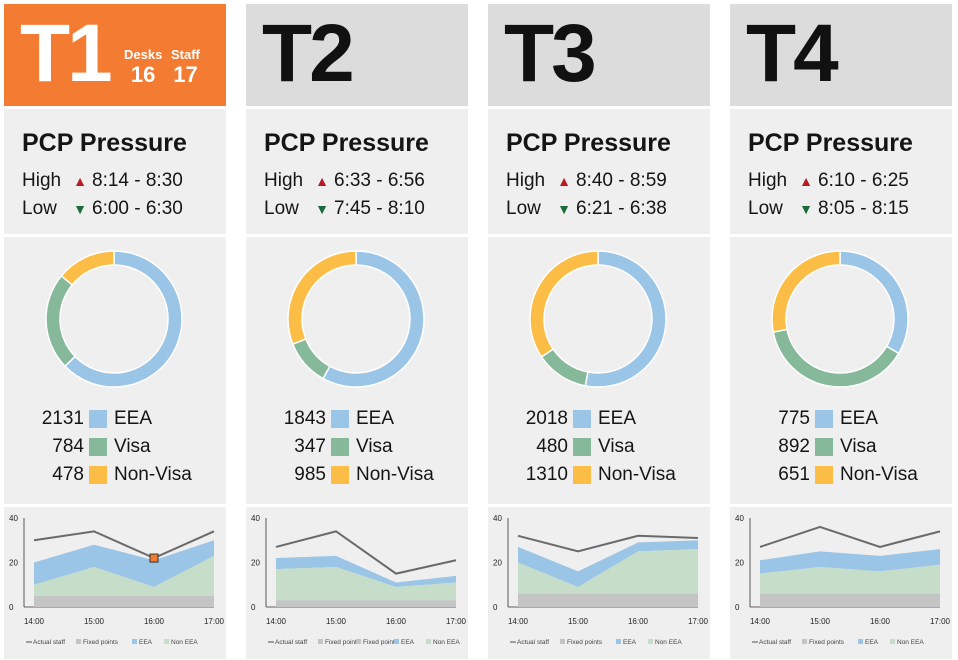 This screenshot has height=660, width=958. What do you see at coordinates (137, 208) in the screenshot?
I see `low-range: 6:00 - 6:30` at bounding box center [137, 208].